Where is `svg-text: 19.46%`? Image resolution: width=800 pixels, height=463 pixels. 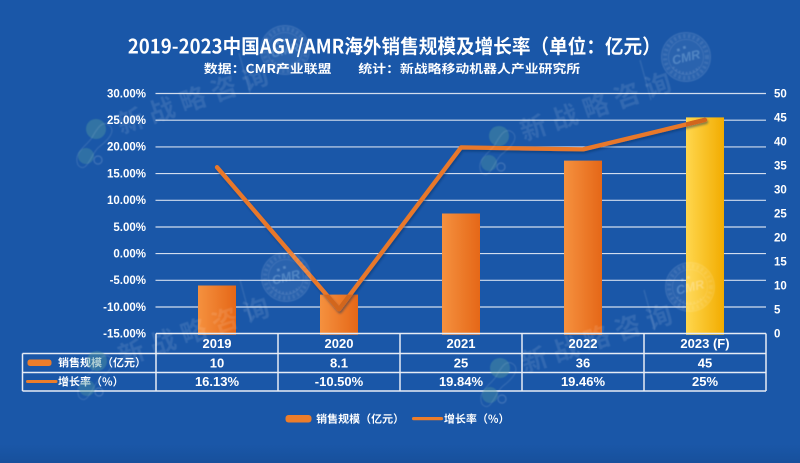
svg-text: 19.46% is located at coordinates (583, 381).